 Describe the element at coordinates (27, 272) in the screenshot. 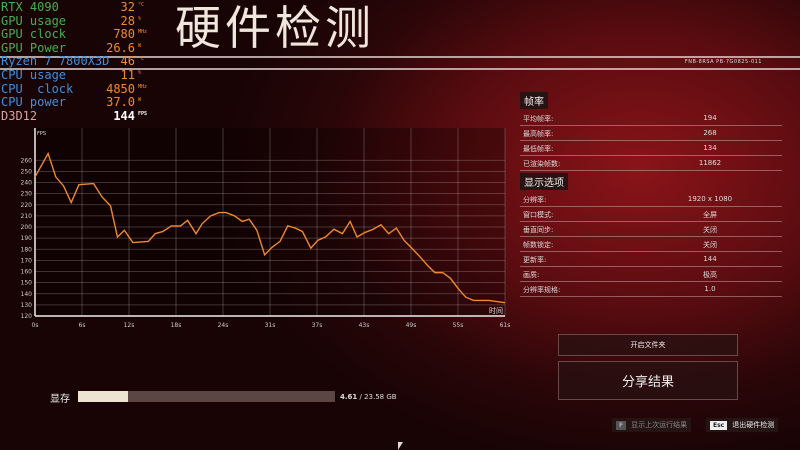

I see `y-tick-label: 160` at that location.